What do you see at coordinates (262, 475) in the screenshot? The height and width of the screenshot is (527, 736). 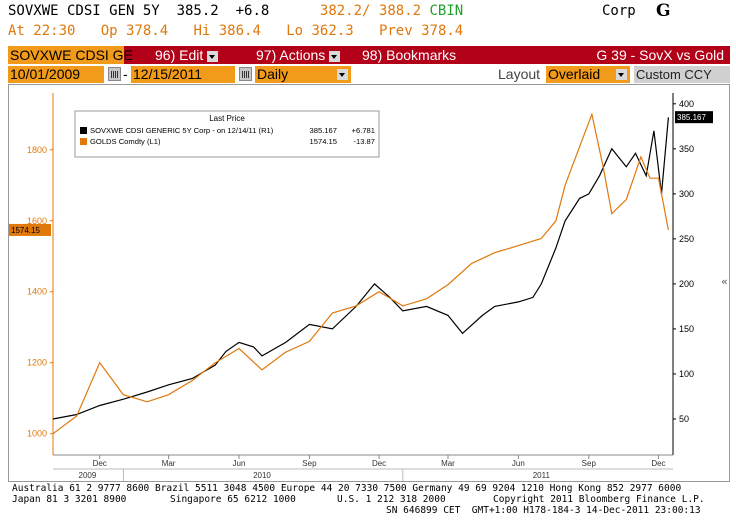 I see `x-axis-year-label: 2010` at bounding box center [262, 475].